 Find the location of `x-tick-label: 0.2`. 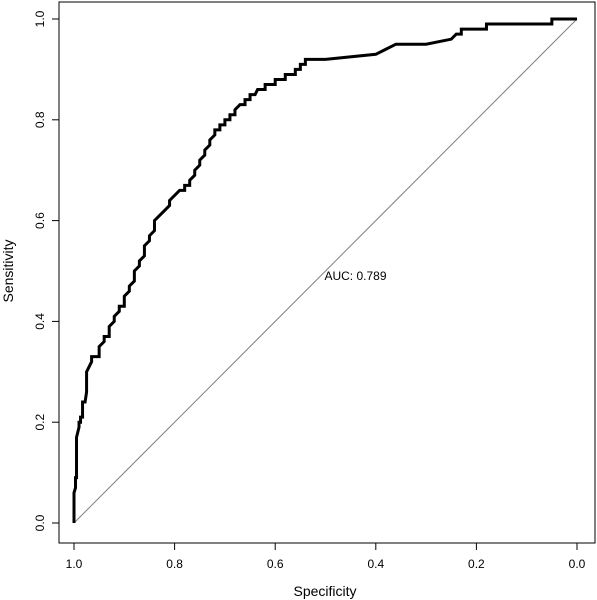

x-tick-label: 0.2 is located at coordinates (476, 564).